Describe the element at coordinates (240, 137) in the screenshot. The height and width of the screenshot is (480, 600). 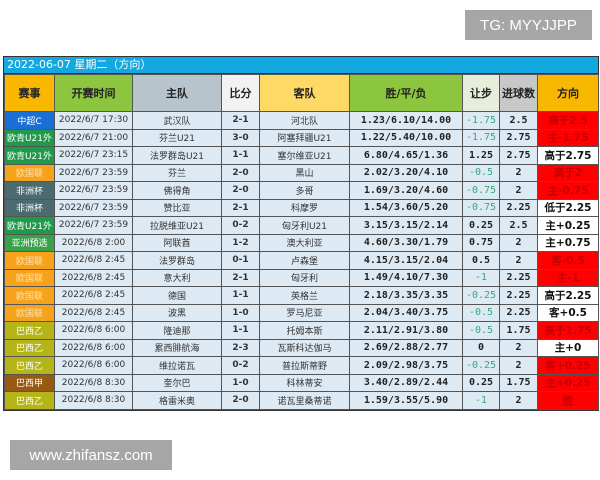
I see `score-cell: 3-0` at that location.